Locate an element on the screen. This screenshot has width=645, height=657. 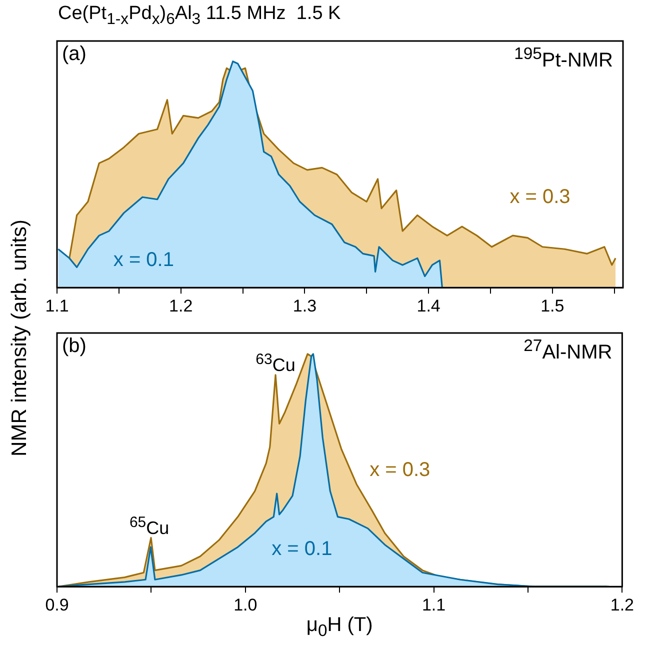
annotation: $^{195}$Pt-NMR is located at coordinates (563, 57).